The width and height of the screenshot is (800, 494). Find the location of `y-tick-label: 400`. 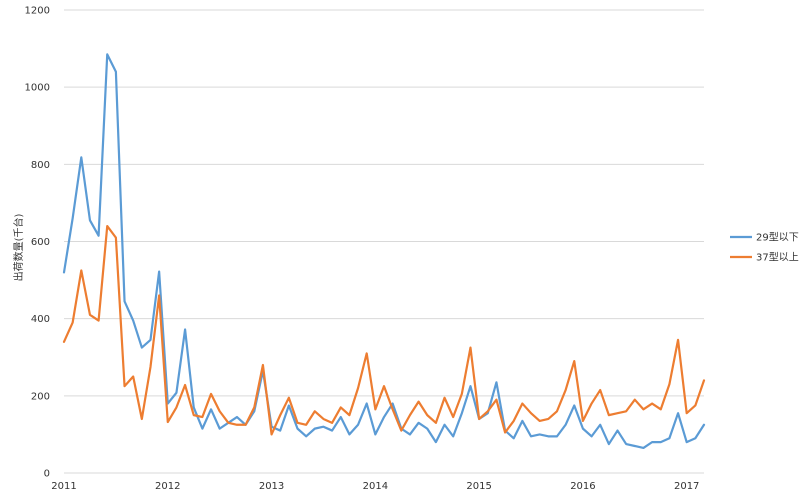

y-tick-label: 400 is located at coordinates (40, 319).